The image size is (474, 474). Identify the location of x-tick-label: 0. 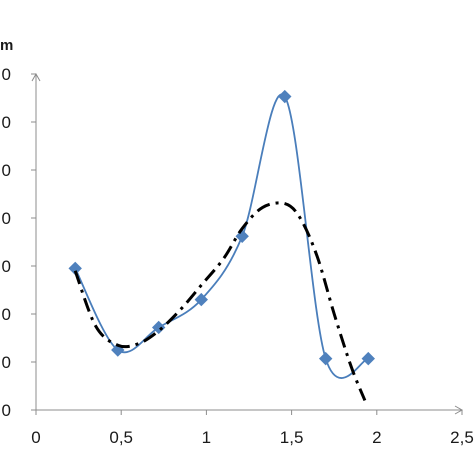
(35, 437).